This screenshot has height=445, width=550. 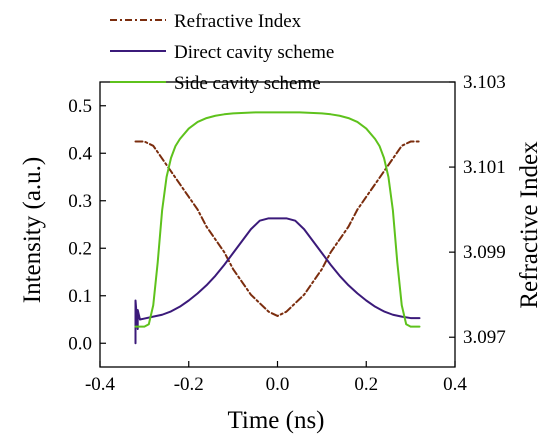 I want to click on y2-tick-label-2: 3.101, so click(x=484, y=167).